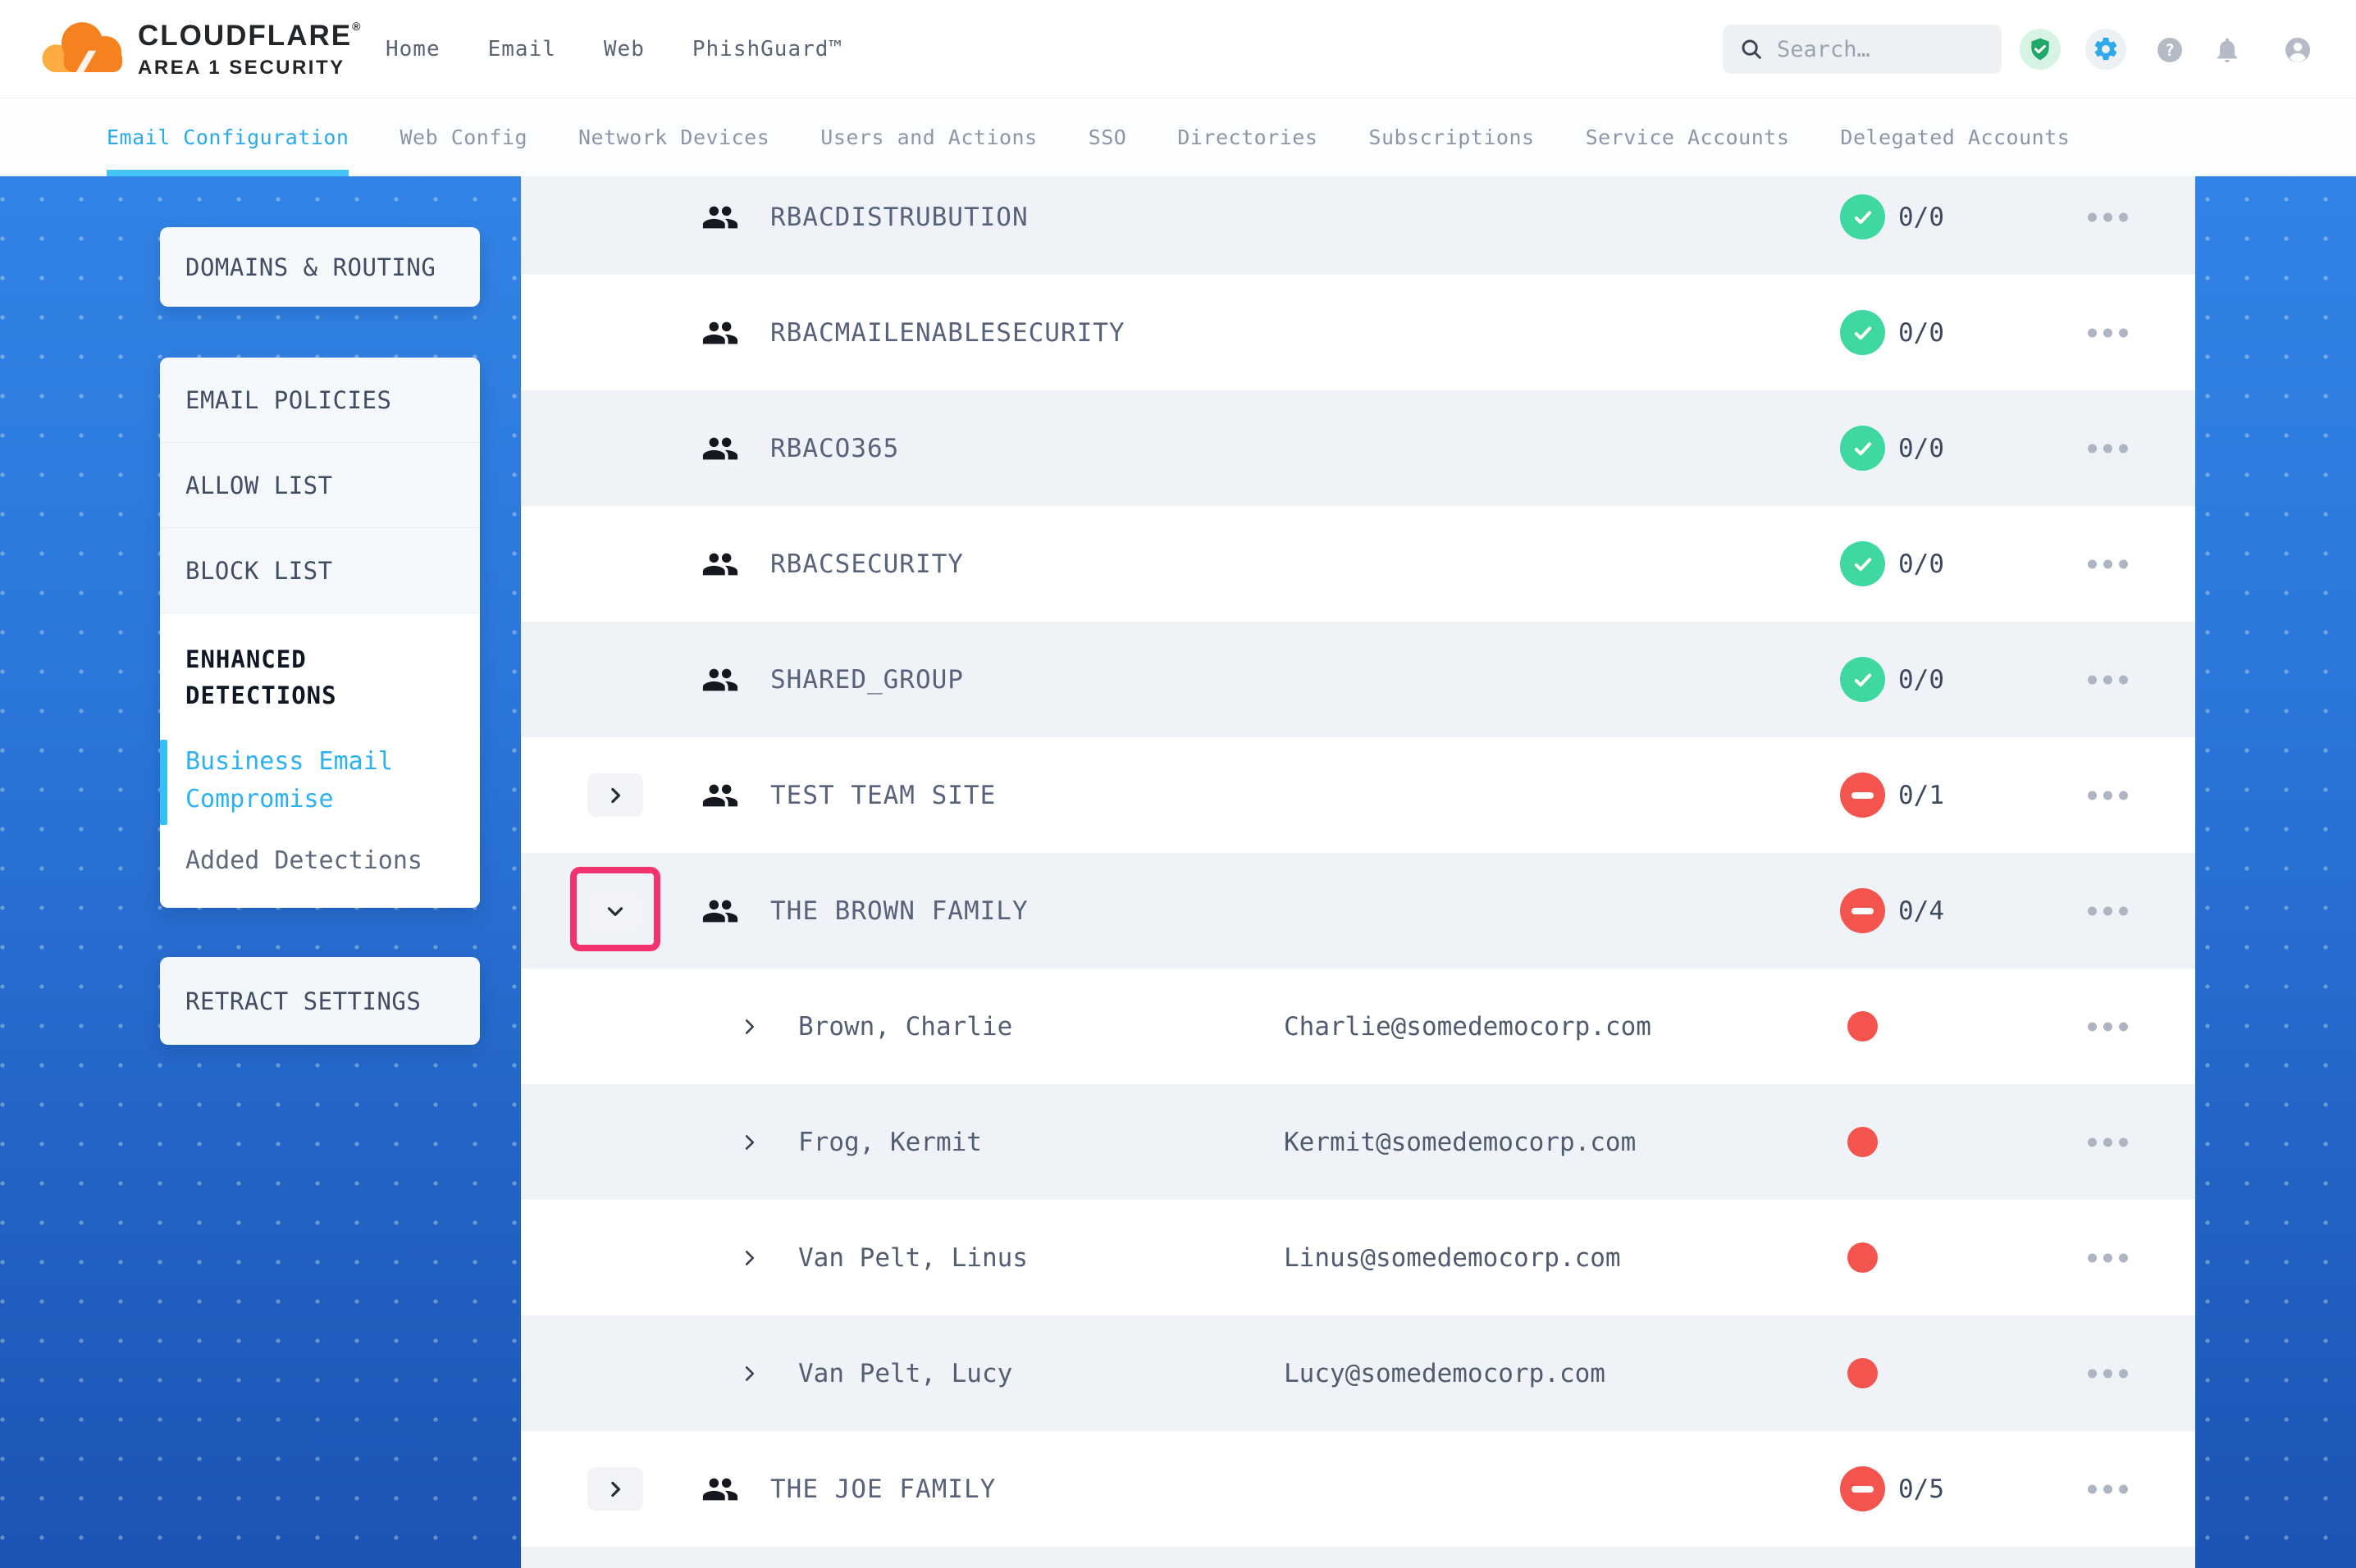 This screenshot has width=2356, height=1568. Describe the element at coordinates (1358, 911) in the screenshot. I see `table-row-group: THE BROWN FAMILY 0/4` at that location.